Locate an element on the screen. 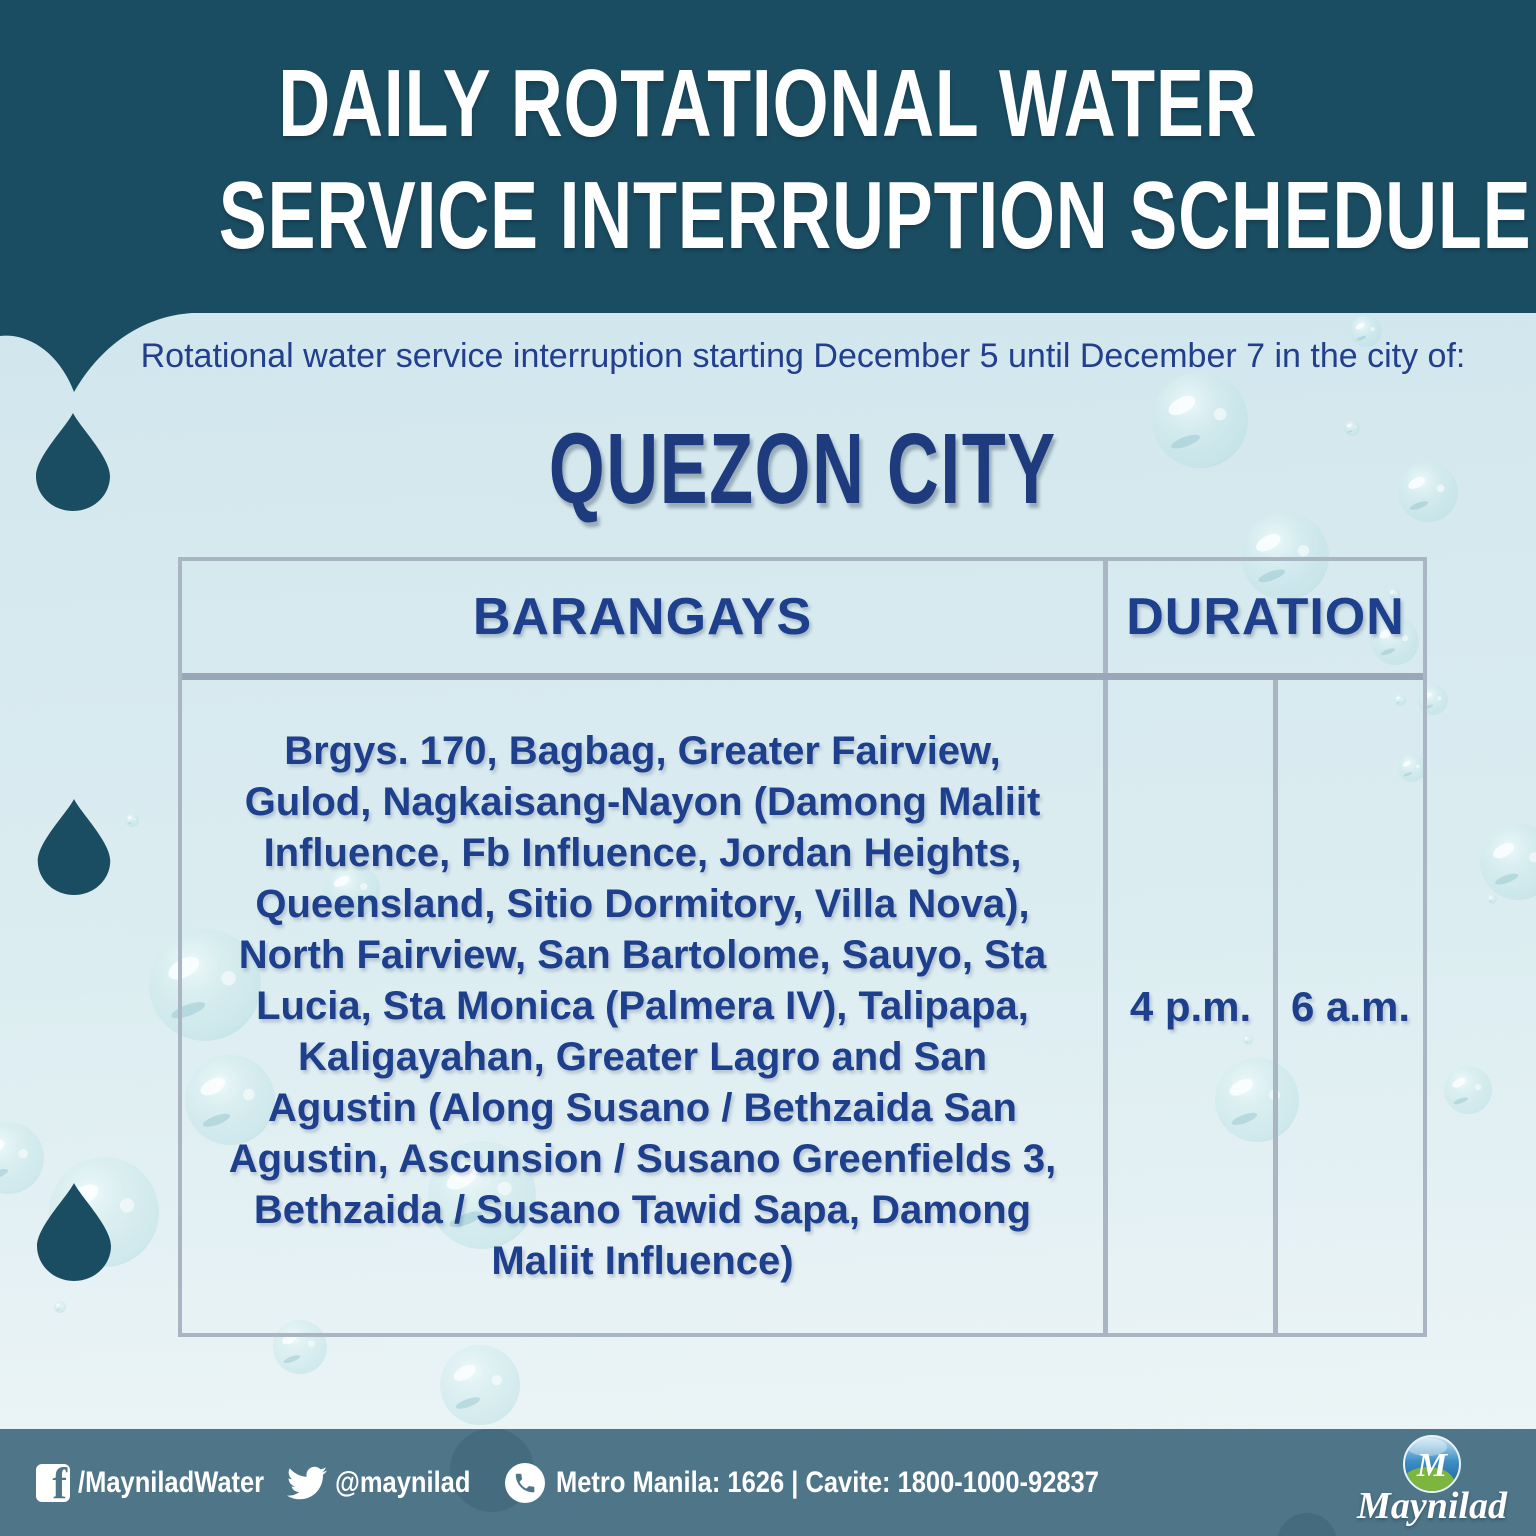 This screenshot has height=1536, width=1536. barangay-line: Brgys. 170, Bagbag, Greater Fairview, is located at coordinates (642, 751).